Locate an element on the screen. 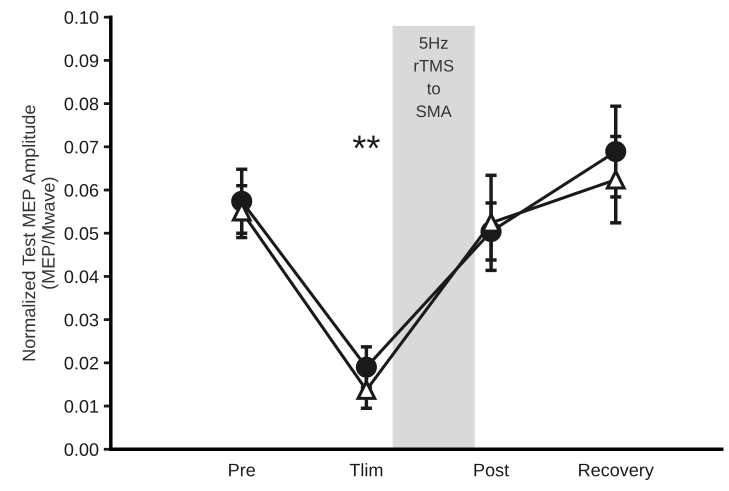  y-tick-label: 0.06 is located at coordinates (81, 190).